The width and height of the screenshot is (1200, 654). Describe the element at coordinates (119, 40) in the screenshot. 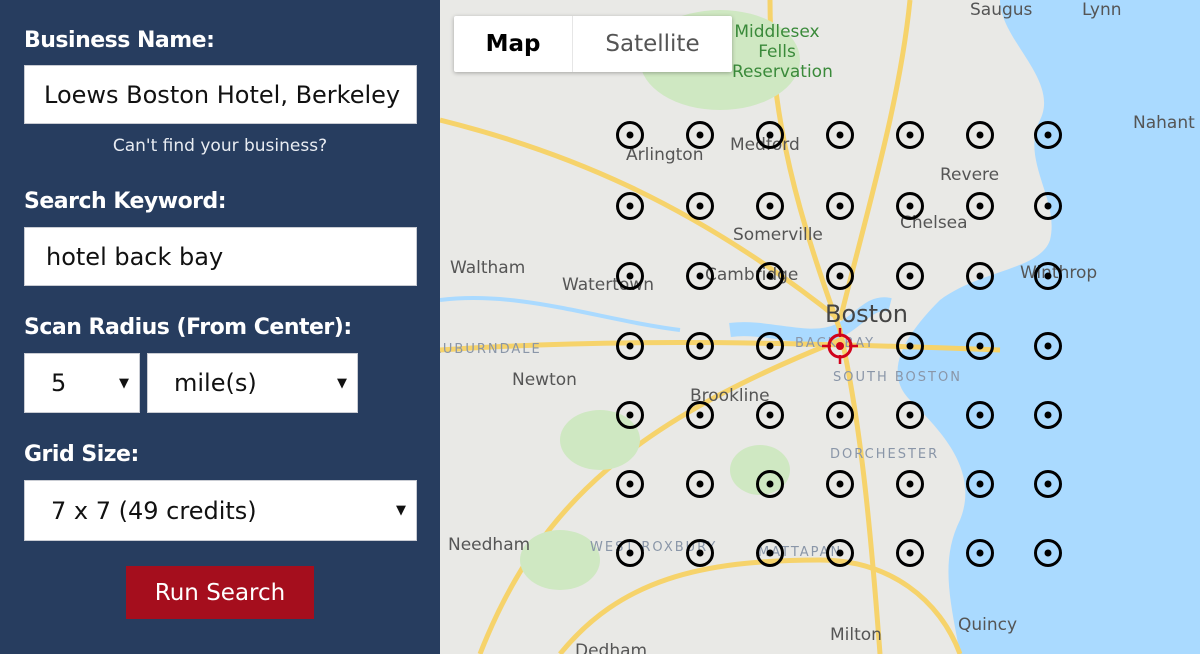

I see `business-name-label: Business Name:` at that location.